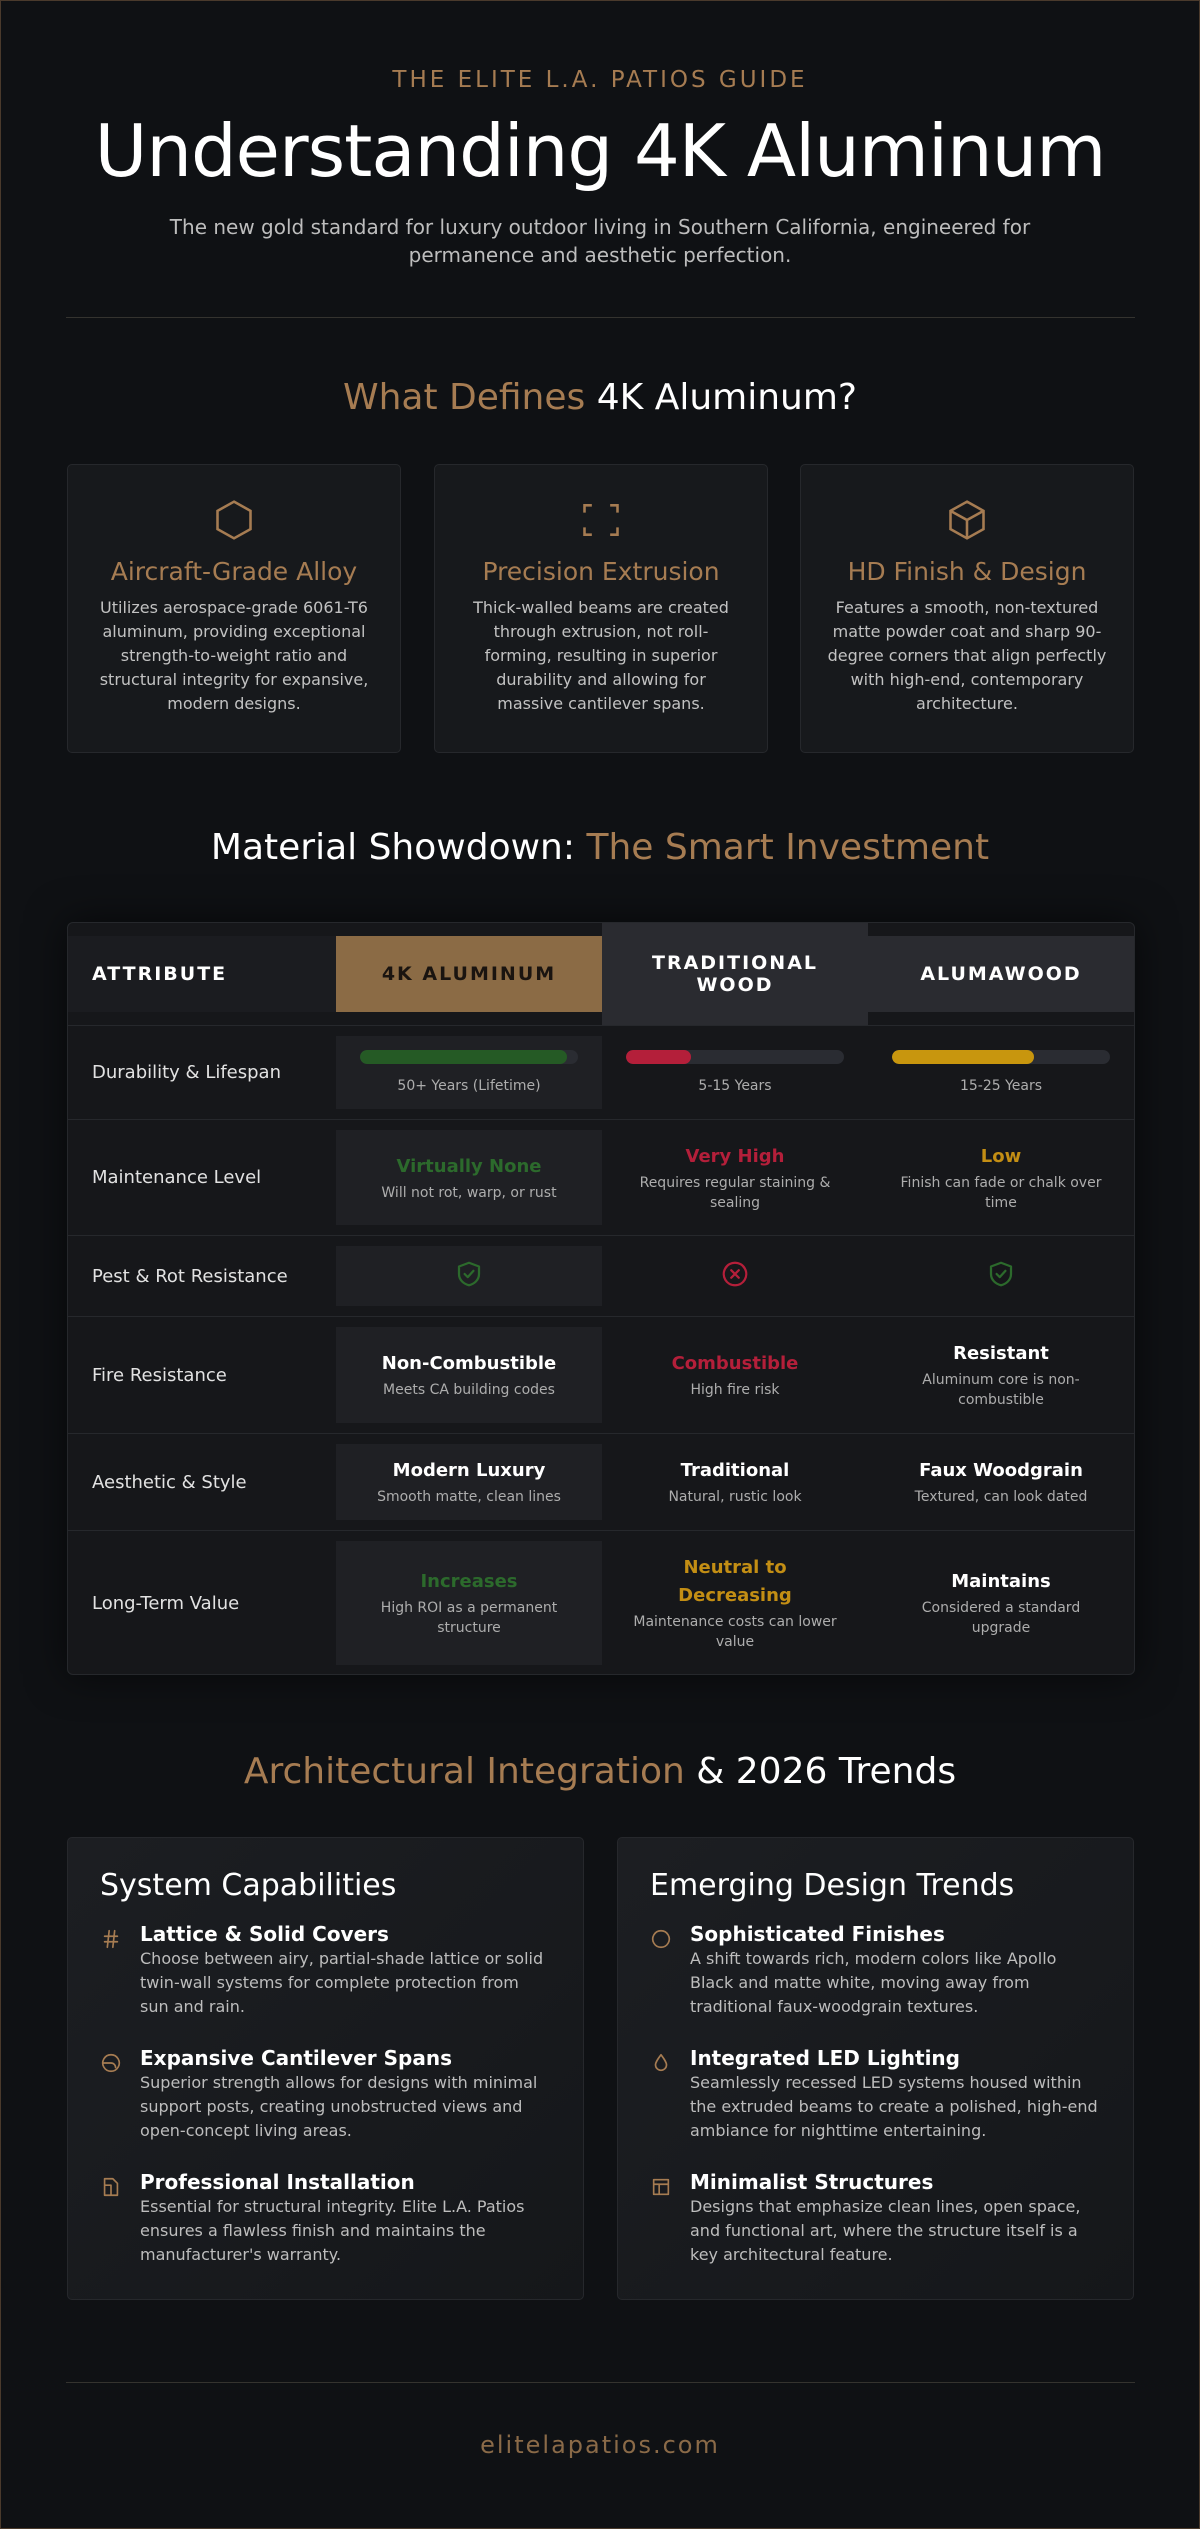 The height and width of the screenshot is (2529, 1200). Describe the element at coordinates (601, 571) in the screenshot. I see `card-title: Precision Extrusion` at that location.